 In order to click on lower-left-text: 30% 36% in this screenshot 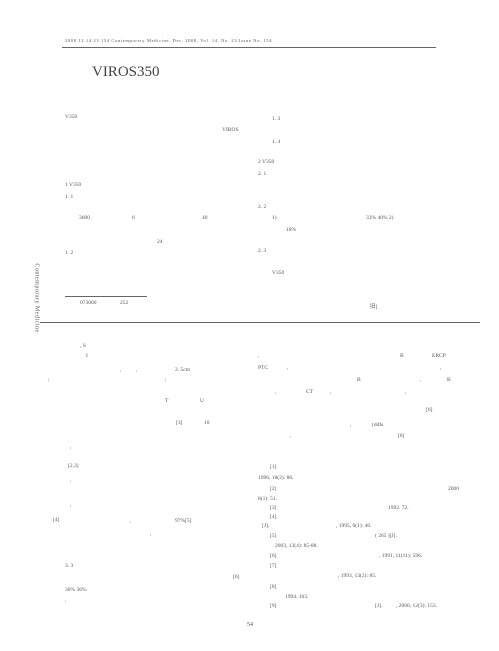, I will do `click(76, 590)`.